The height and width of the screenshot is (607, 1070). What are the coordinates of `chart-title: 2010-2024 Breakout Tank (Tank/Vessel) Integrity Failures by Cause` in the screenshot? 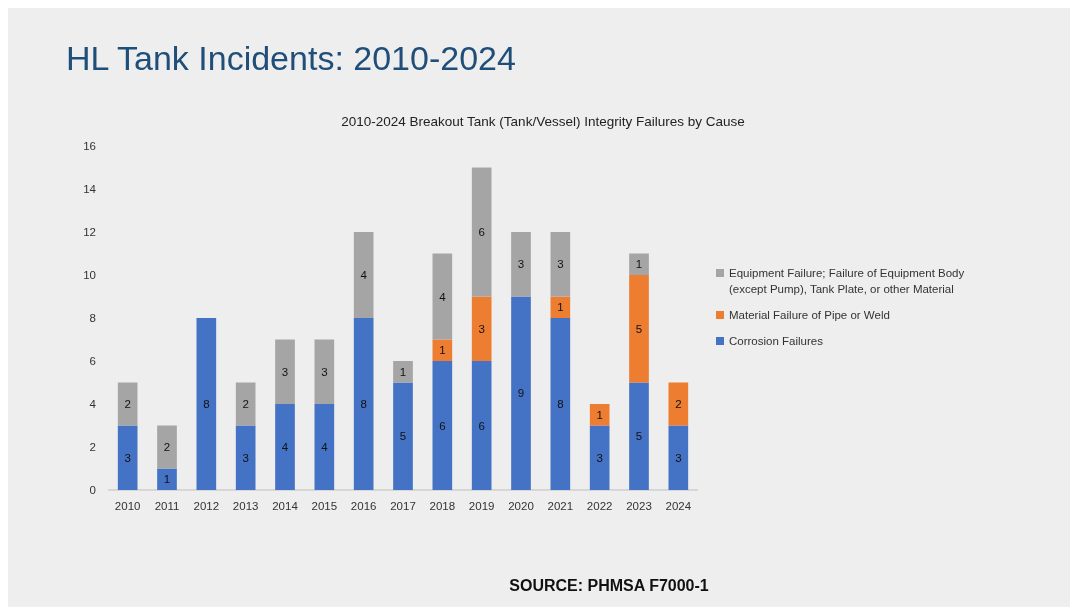 It's located at (543, 121).